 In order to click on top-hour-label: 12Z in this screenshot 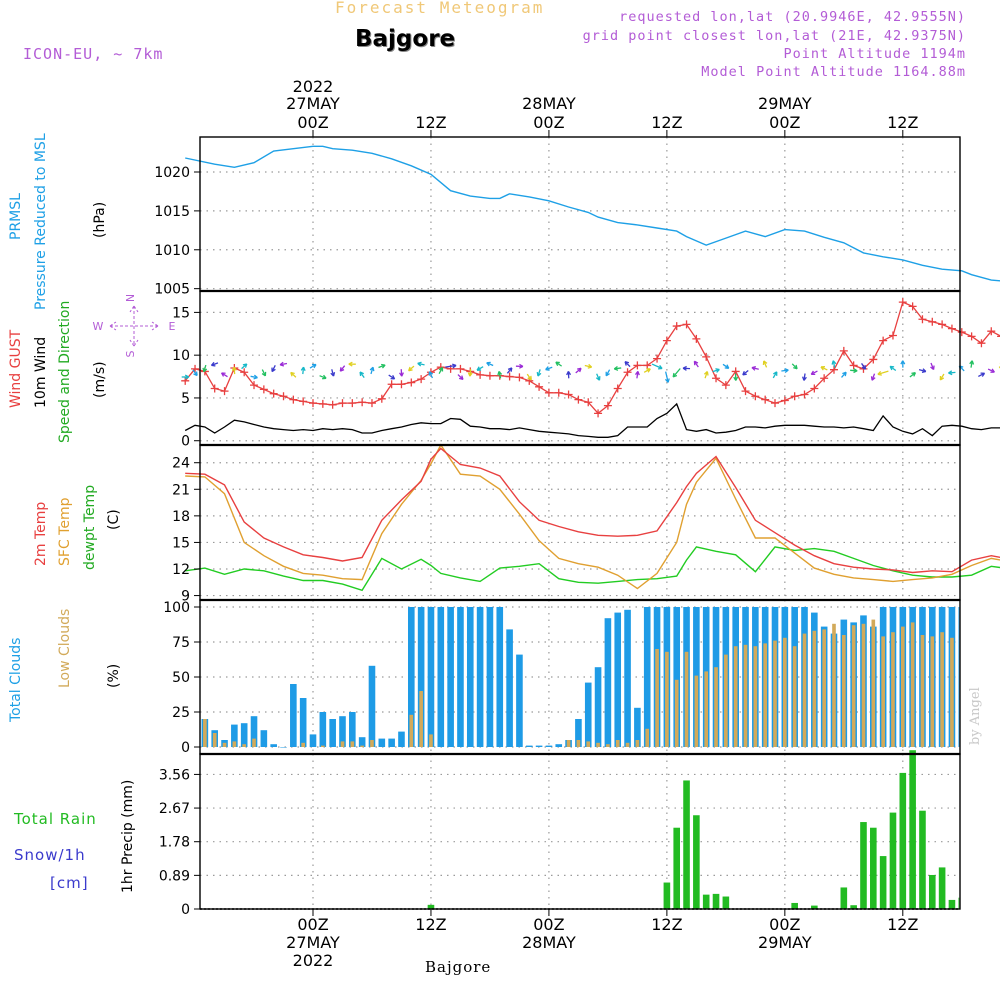, I will do `click(666, 122)`.